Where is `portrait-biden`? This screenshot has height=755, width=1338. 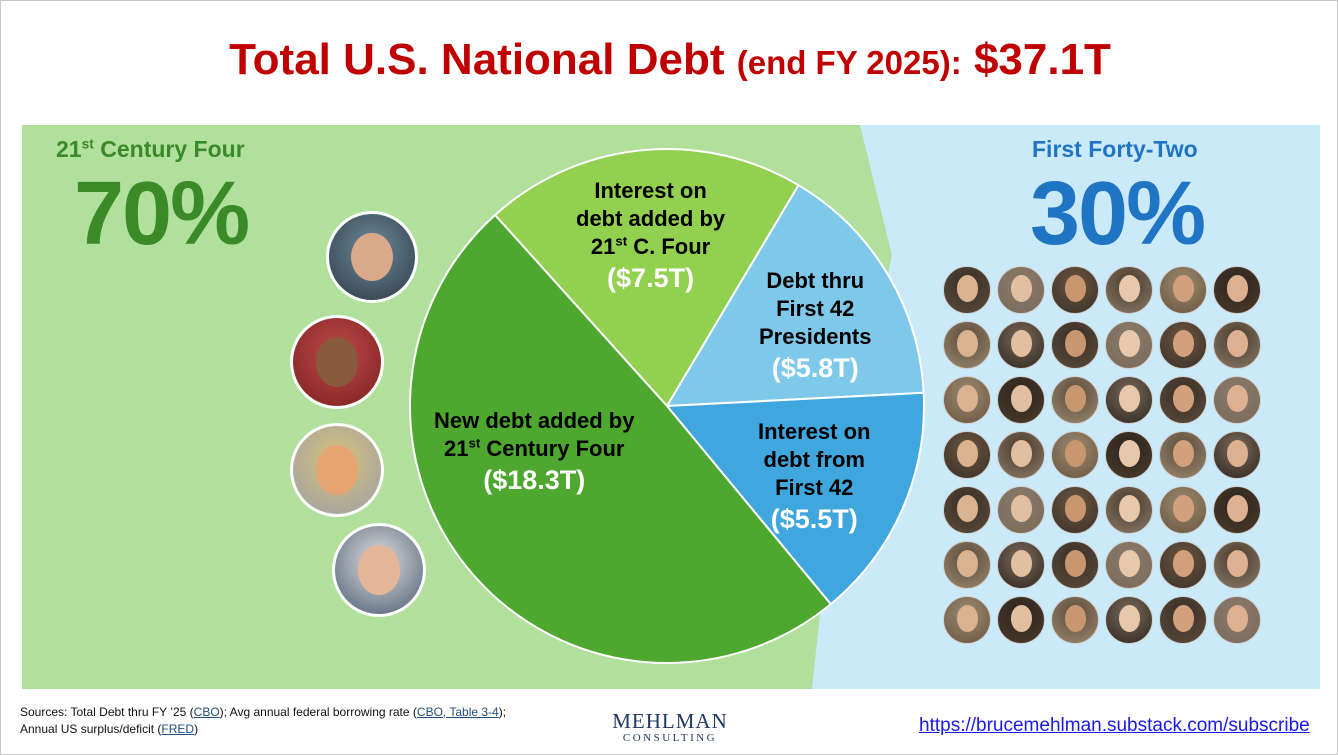 portrait-biden is located at coordinates (379, 570).